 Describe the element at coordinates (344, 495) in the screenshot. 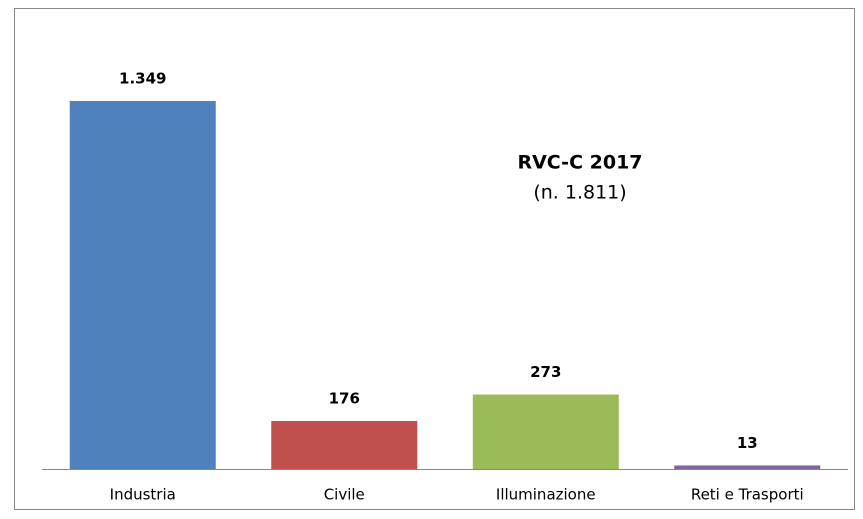

I see `x-tick-label: Civile` at that location.